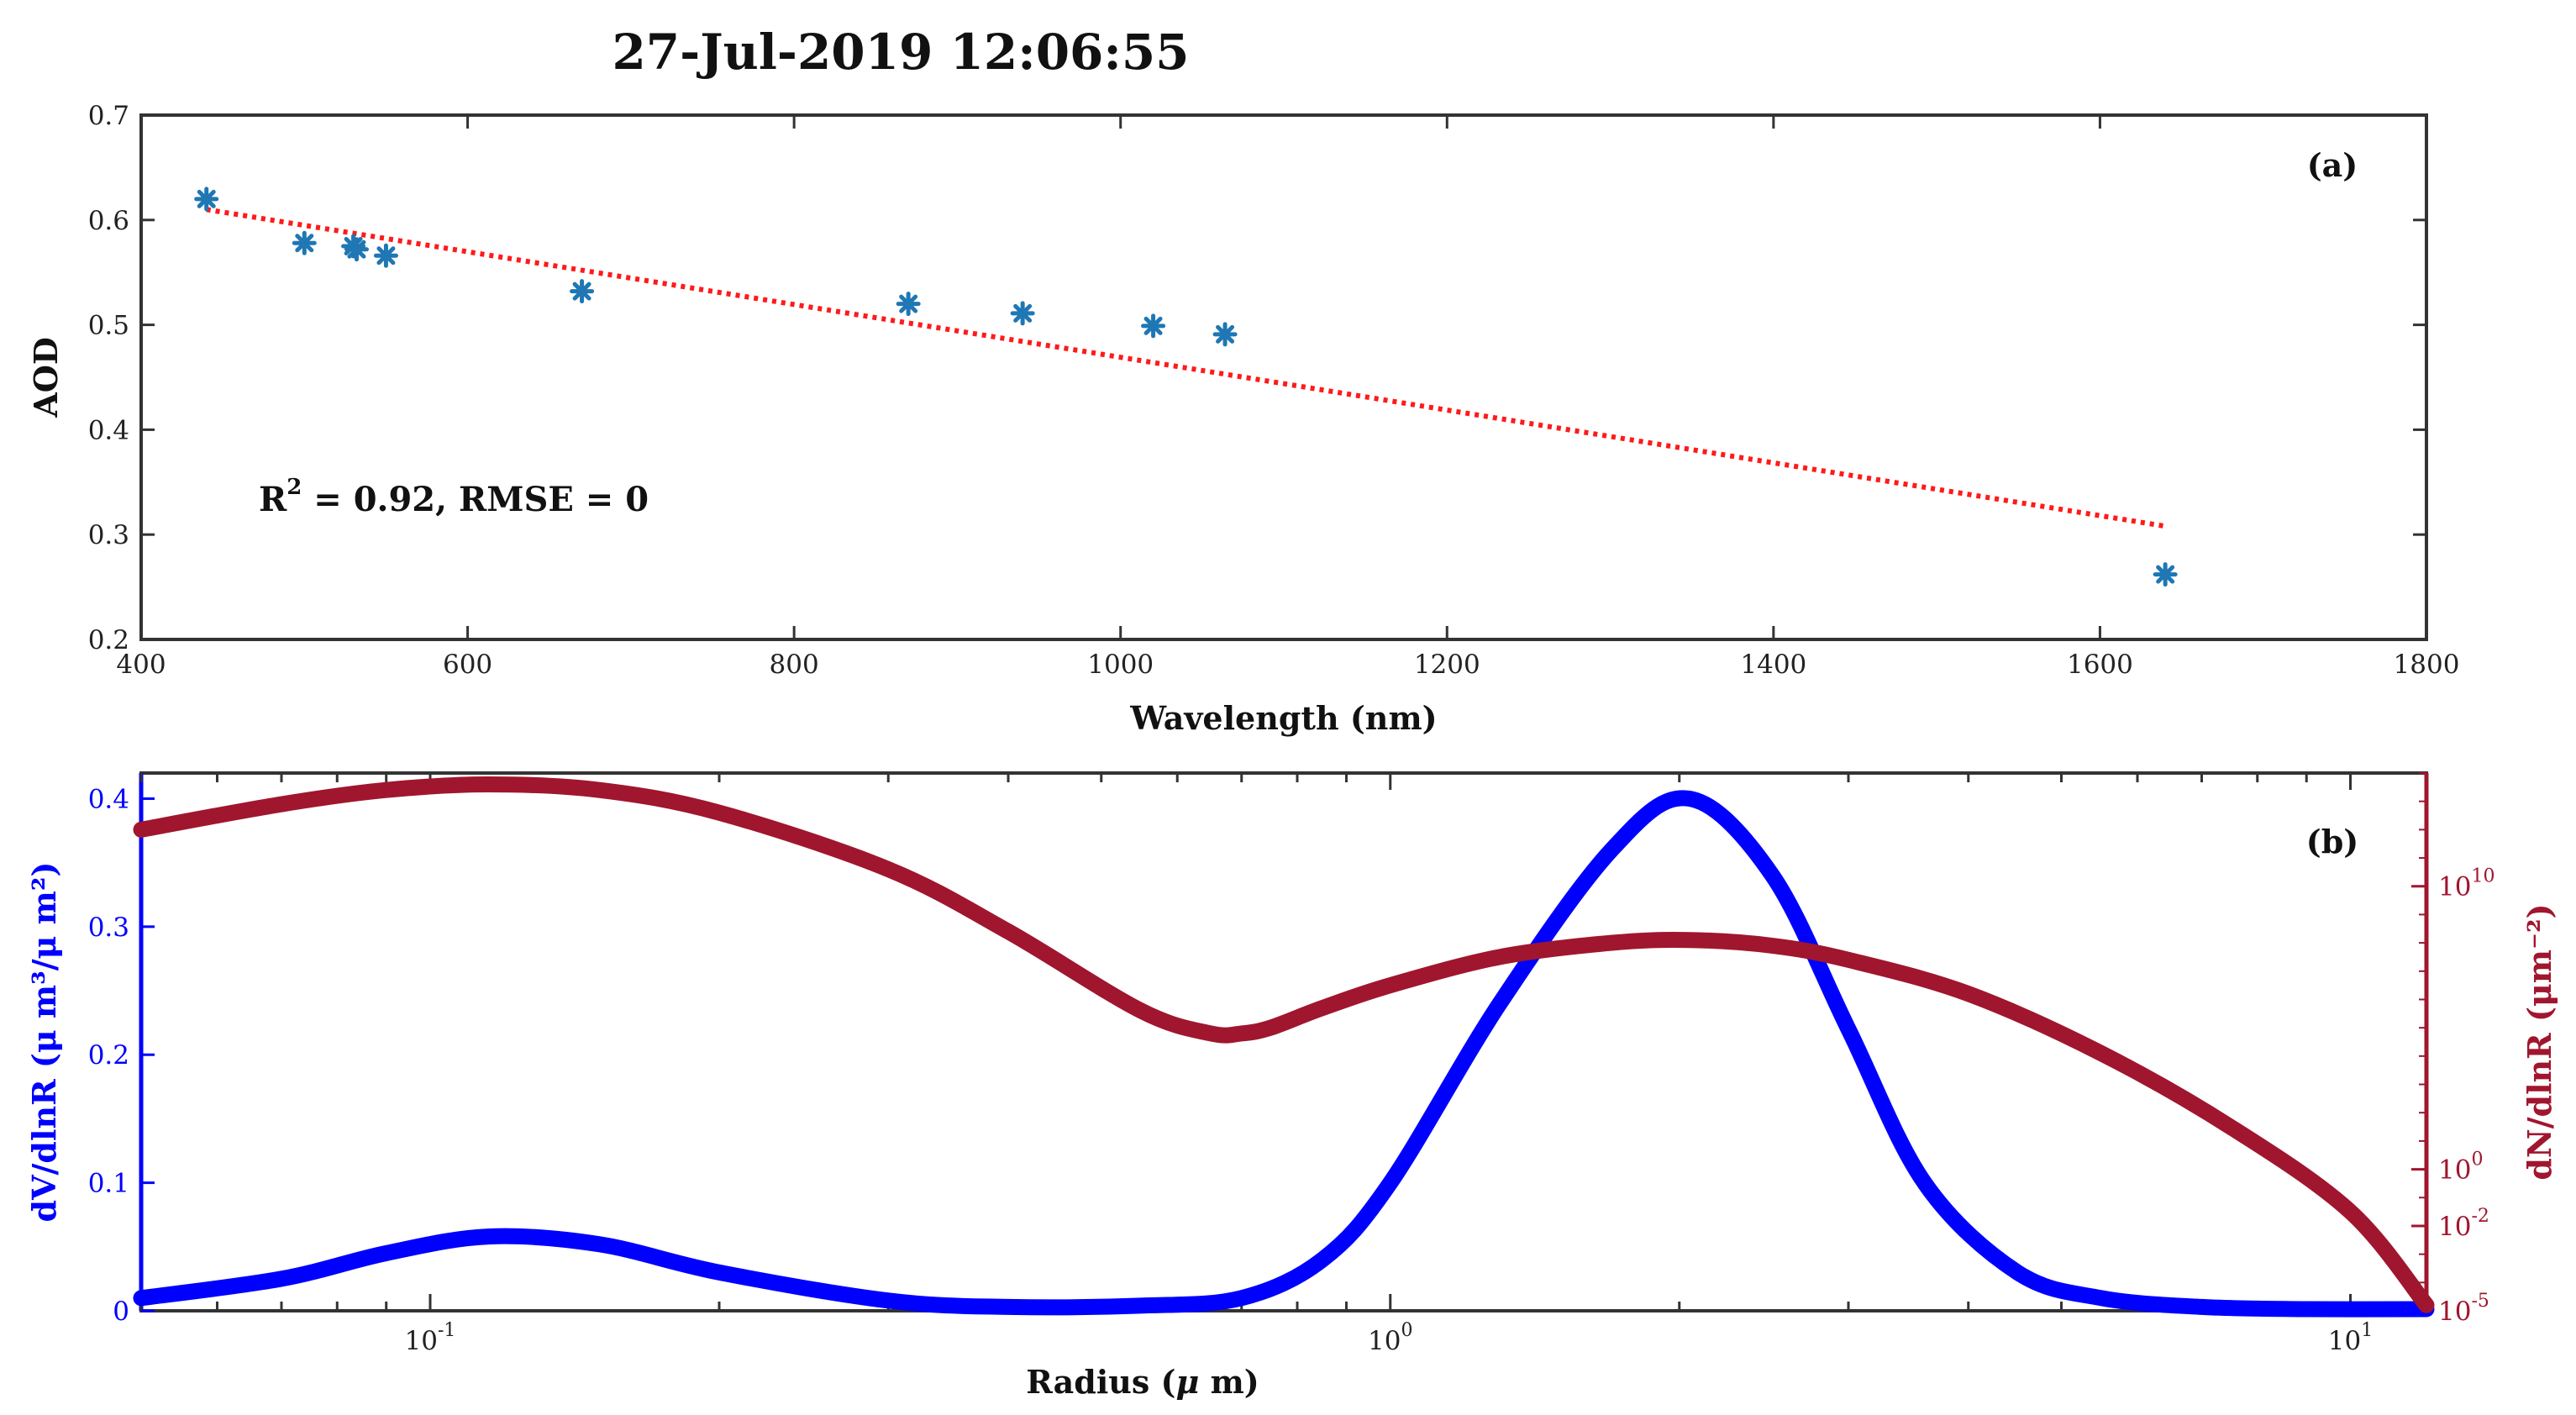 The image size is (2576, 1415). What do you see at coordinates (46, 378) in the screenshot?
I see `panel-a-y-label: AOD` at bounding box center [46, 378].